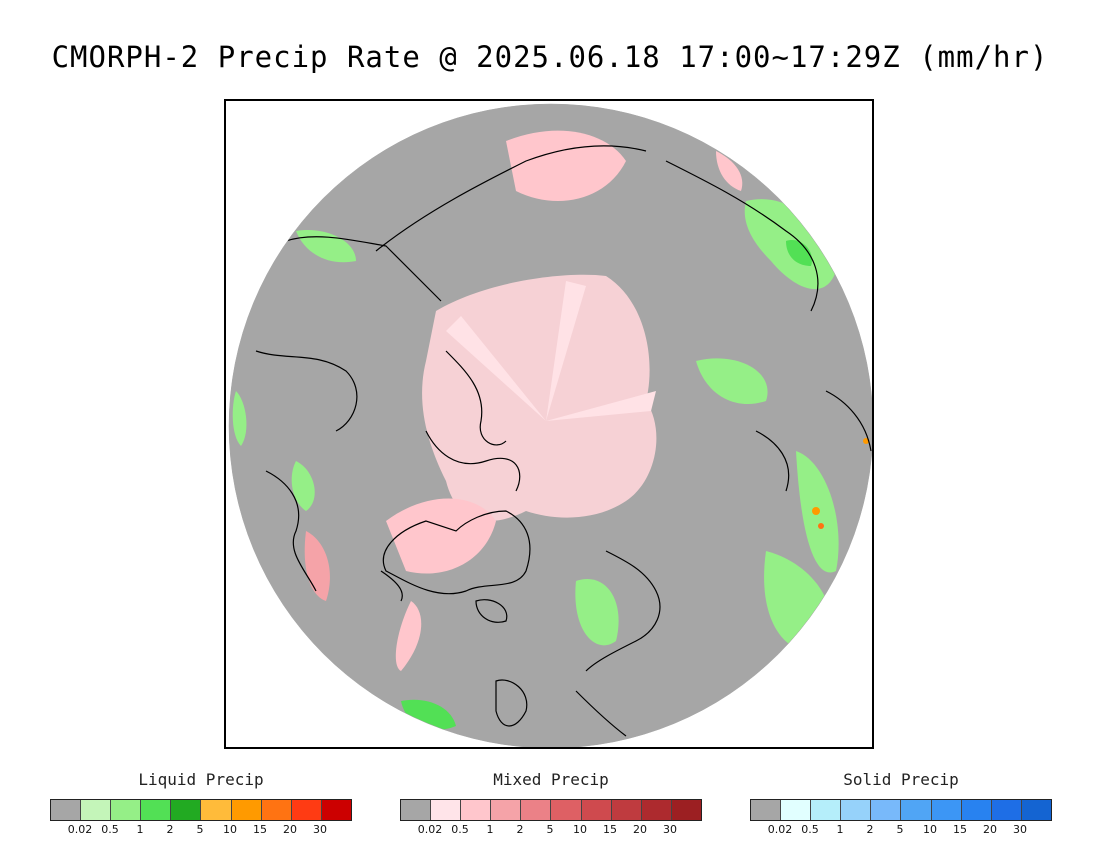  What do you see at coordinates (597, 612) in the screenshot?
I see `liquid-precip-scandinavia` at bounding box center [597, 612].